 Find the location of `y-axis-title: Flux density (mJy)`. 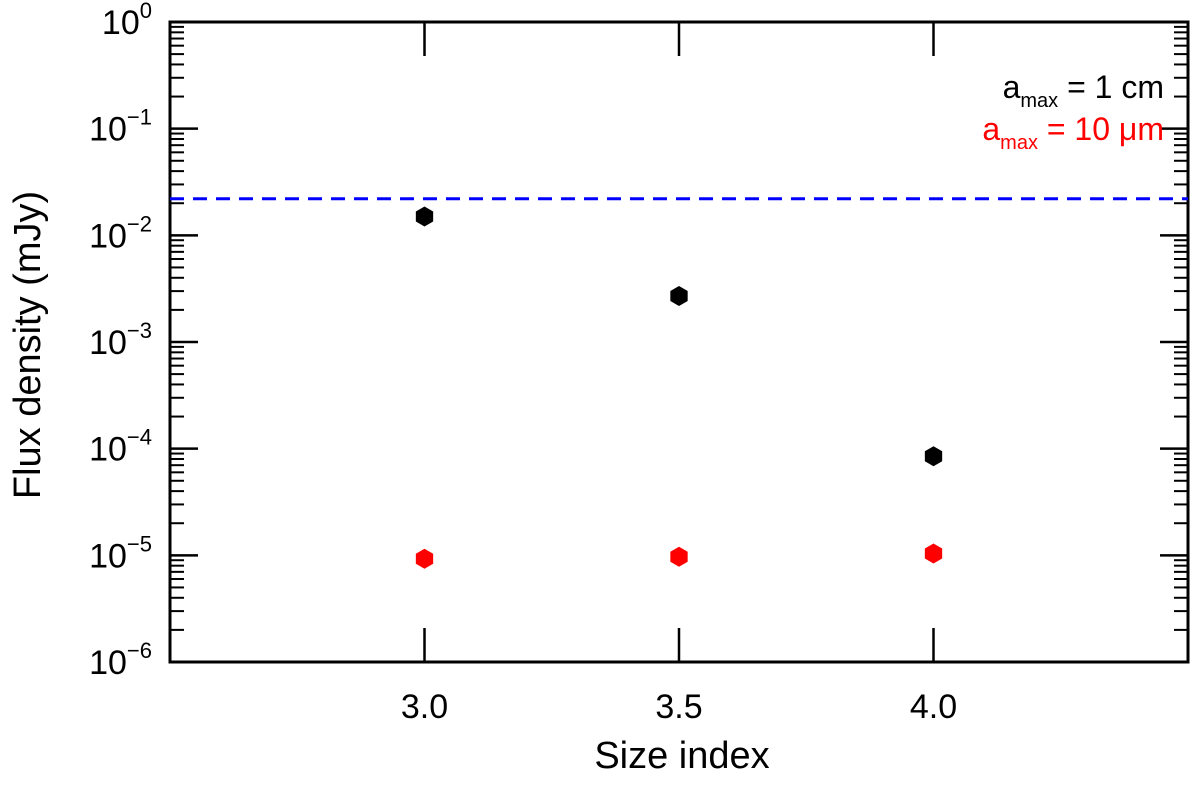

y-axis-title: Flux density (mJy) is located at coordinates (28, 345).